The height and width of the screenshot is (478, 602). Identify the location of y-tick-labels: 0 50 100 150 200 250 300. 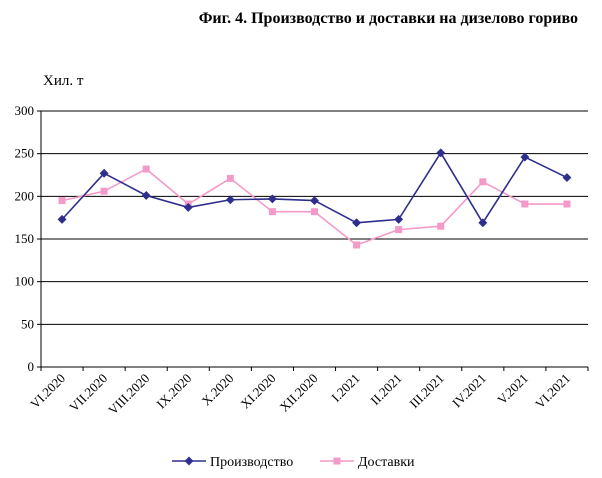
(25, 238).